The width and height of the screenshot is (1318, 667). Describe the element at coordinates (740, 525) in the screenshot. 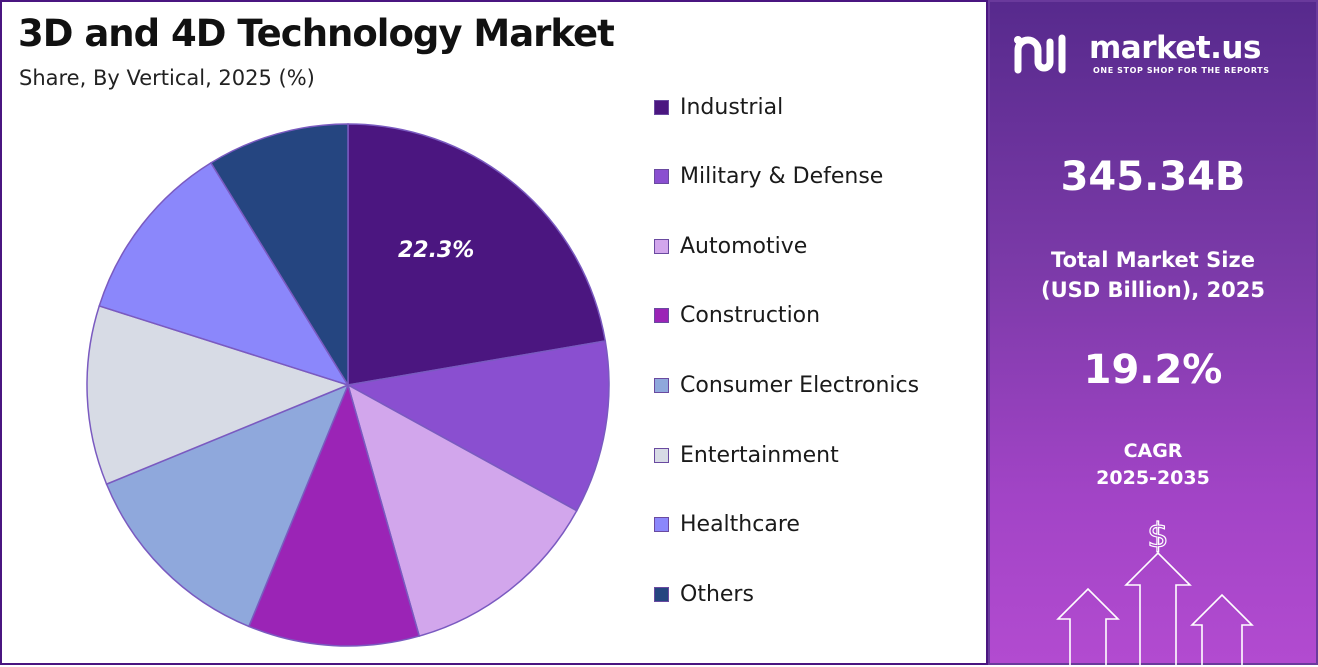

I see `legend-label: Healthcare` at that location.